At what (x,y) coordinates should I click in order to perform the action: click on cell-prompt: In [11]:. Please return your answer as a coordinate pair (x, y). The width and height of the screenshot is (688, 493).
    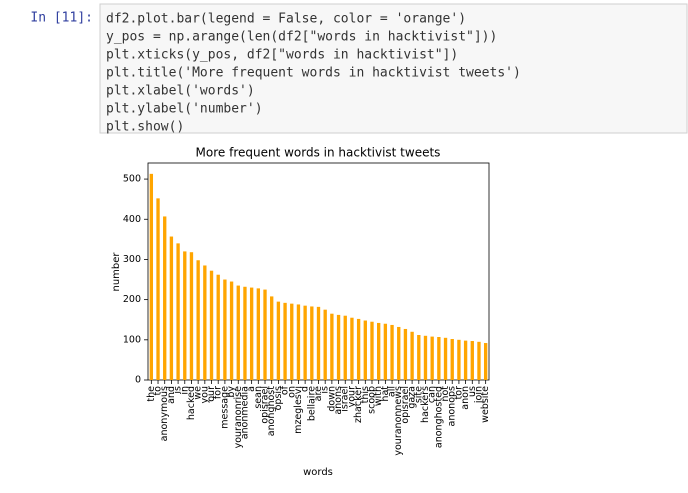
    Looking at the image, I should click on (61, 18).